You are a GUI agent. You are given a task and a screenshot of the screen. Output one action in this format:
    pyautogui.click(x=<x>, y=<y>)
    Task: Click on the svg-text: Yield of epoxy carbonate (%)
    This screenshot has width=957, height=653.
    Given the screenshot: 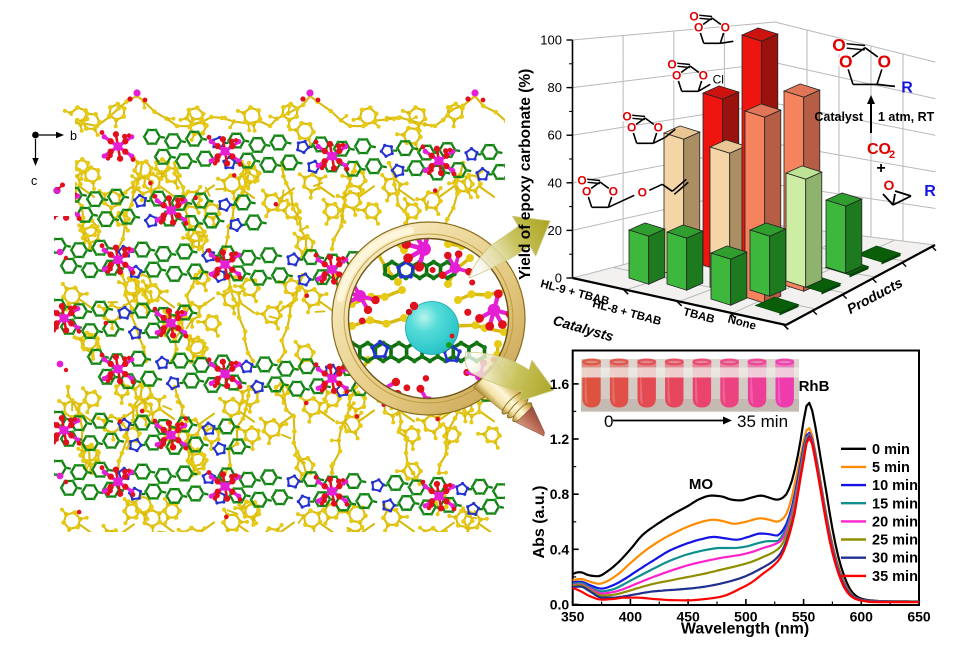 What is the action you would take?
    pyautogui.click(x=525, y=174)
    